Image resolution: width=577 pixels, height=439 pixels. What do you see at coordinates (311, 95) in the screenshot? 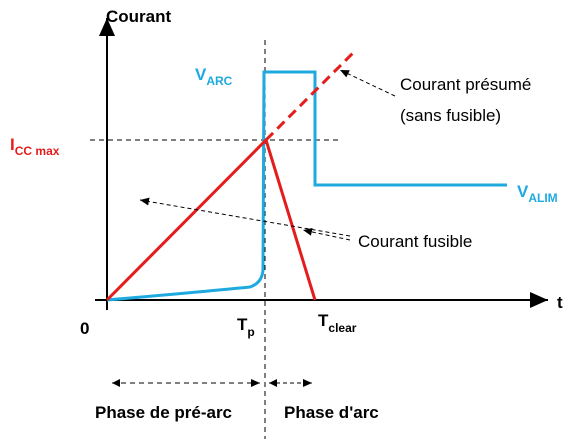
I see `presumed-current-line` at bounding box center [311, 95].